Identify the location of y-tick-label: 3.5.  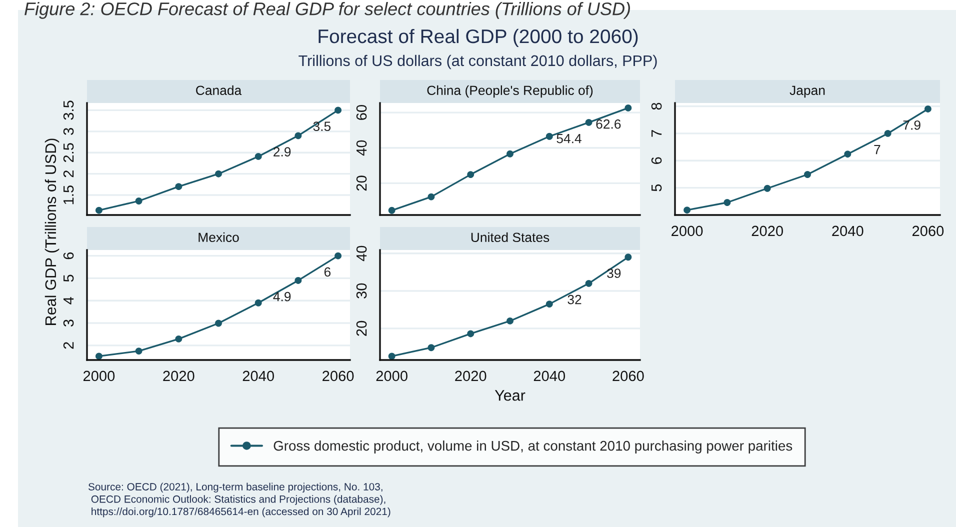
(68, 110).